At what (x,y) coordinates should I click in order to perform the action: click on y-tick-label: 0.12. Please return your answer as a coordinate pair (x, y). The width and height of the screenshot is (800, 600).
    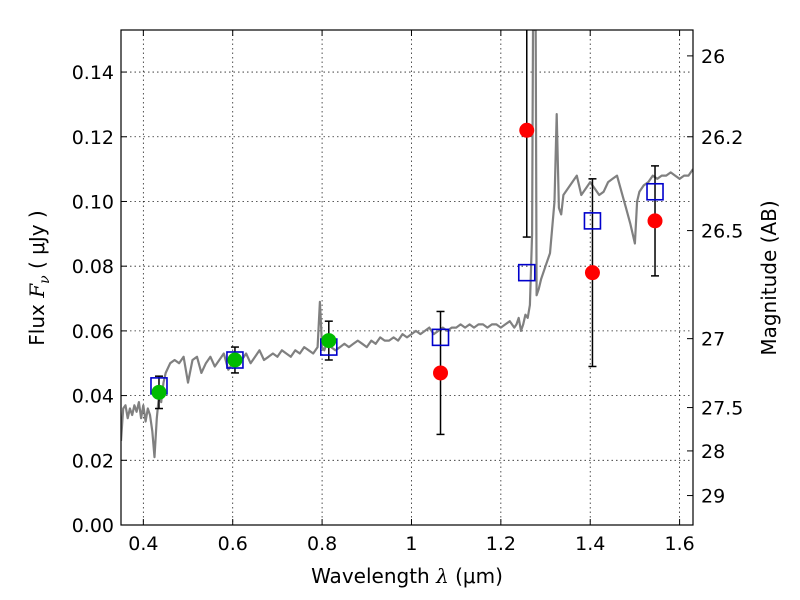
    Looking at the image, I should click on (93, 138).